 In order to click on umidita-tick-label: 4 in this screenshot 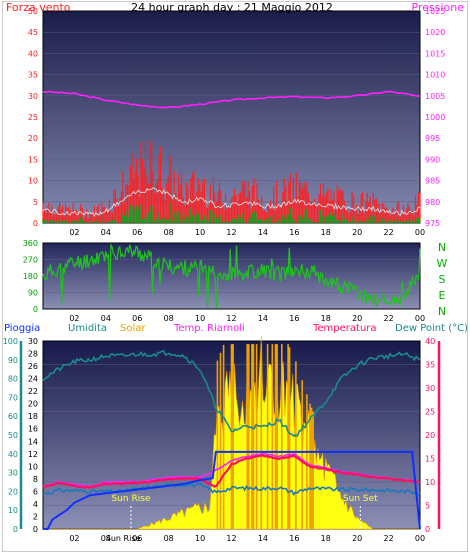, I will do `click(35, 504)`.